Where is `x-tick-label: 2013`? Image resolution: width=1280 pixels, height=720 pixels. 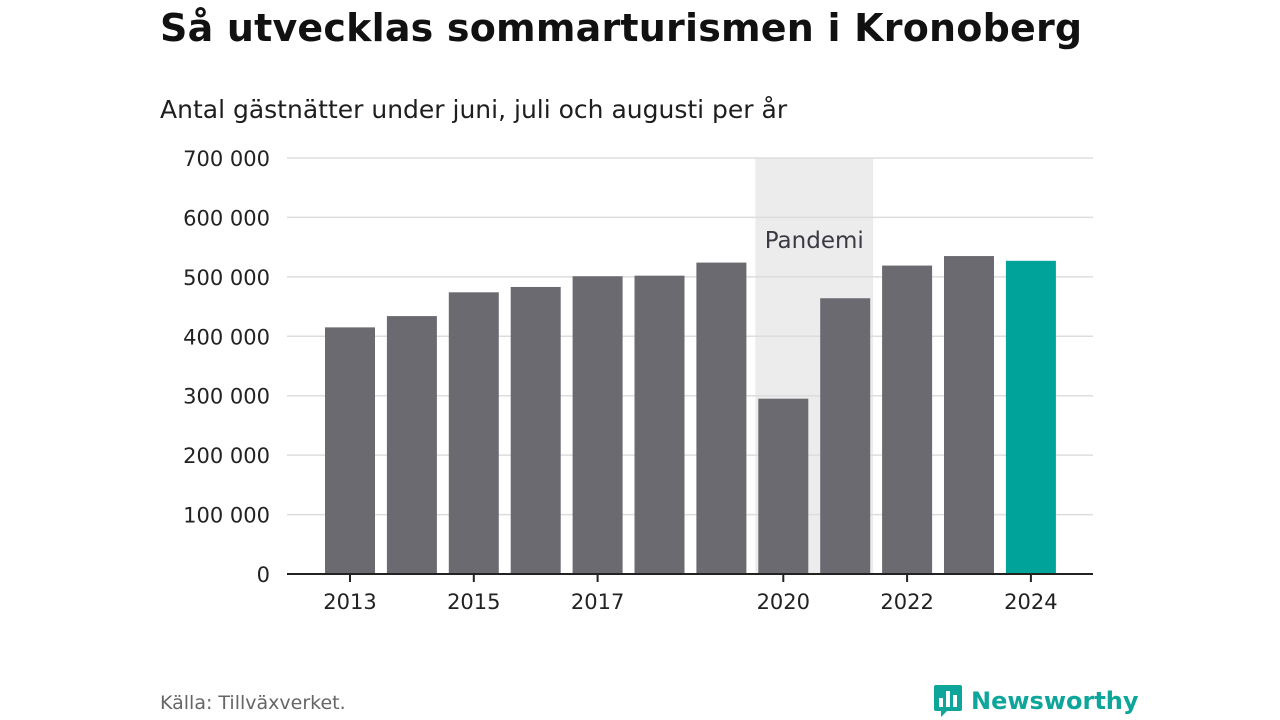 x-tick-label: 2013 is located at coordinates (349, 602).